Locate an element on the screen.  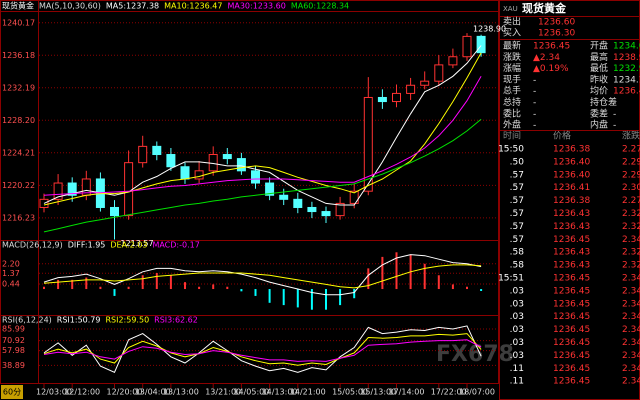
chart-title: RSI(6,12,24) is located at coordinates (27, 320).